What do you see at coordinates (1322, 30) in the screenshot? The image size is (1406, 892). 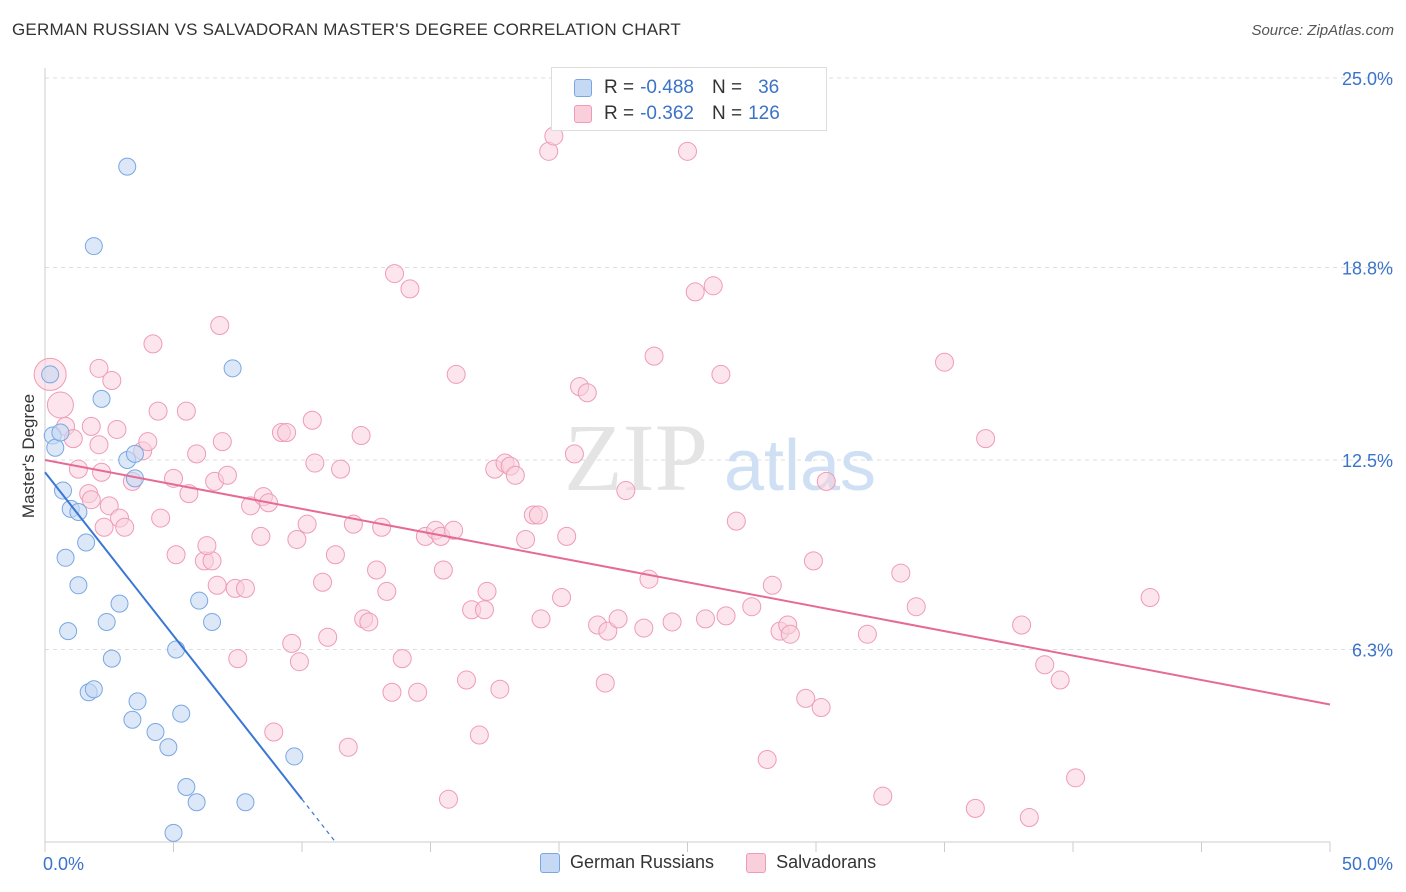 I see `chart-source: Source: ZipAtlas.com` at bounding box center [1322, 30].